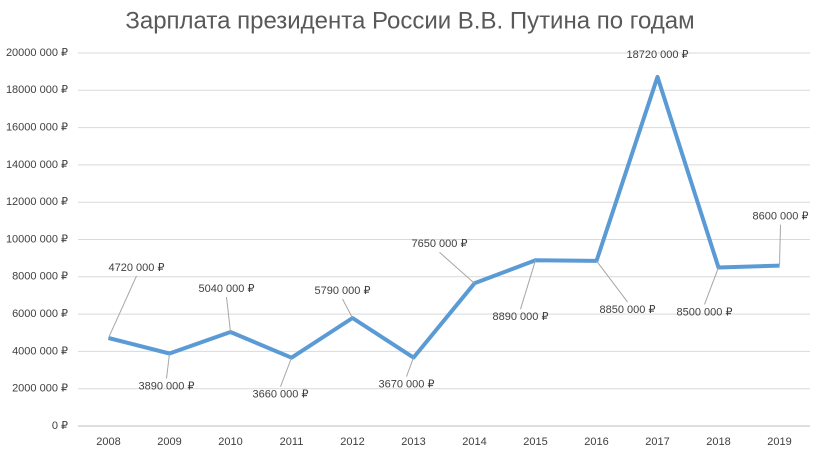  What do you see at coordinates (37, 90) in the screenshot?
I see `y-tick-label: 18000 000 ₽` at bounding box center [37, 90].